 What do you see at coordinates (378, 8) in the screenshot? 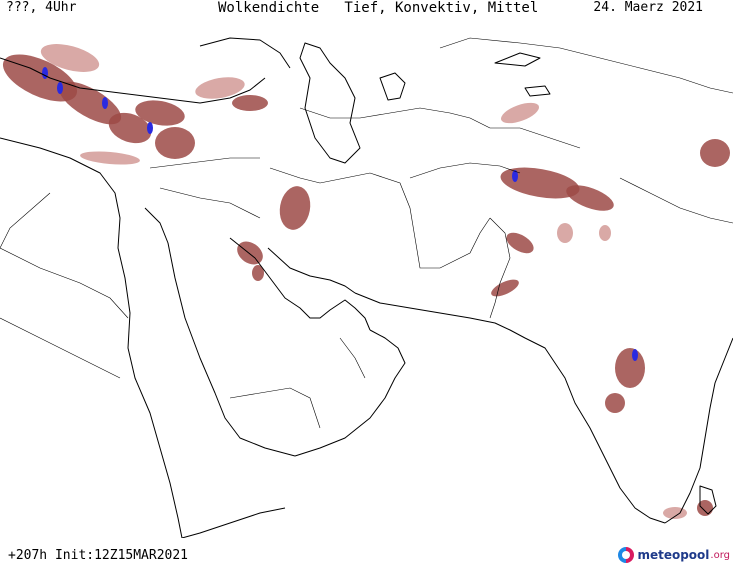
I see `map-title: Wolkendichte Tief, Konvektiv, Mittel` at bounding box center [378, 8].